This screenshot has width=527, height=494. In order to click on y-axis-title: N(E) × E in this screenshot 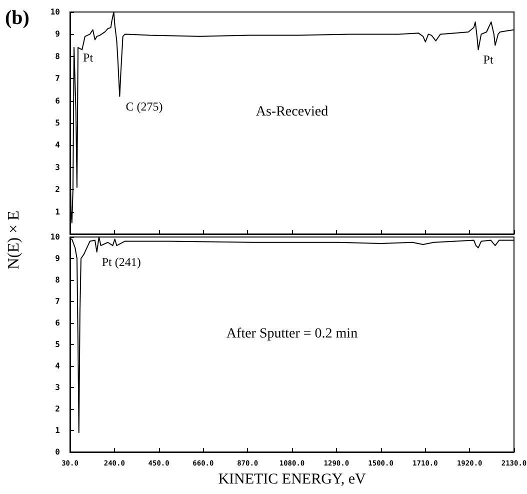, I will do `click(14, 240)`.